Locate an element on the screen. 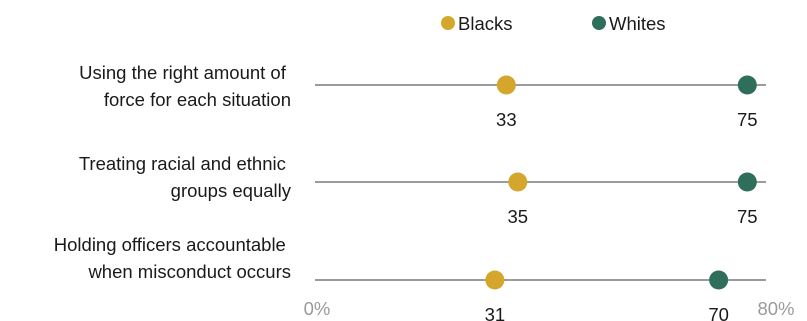 This screenshot has height=321, width=807. dot-whites-equal-treatment is located at coordinates (747, 182).